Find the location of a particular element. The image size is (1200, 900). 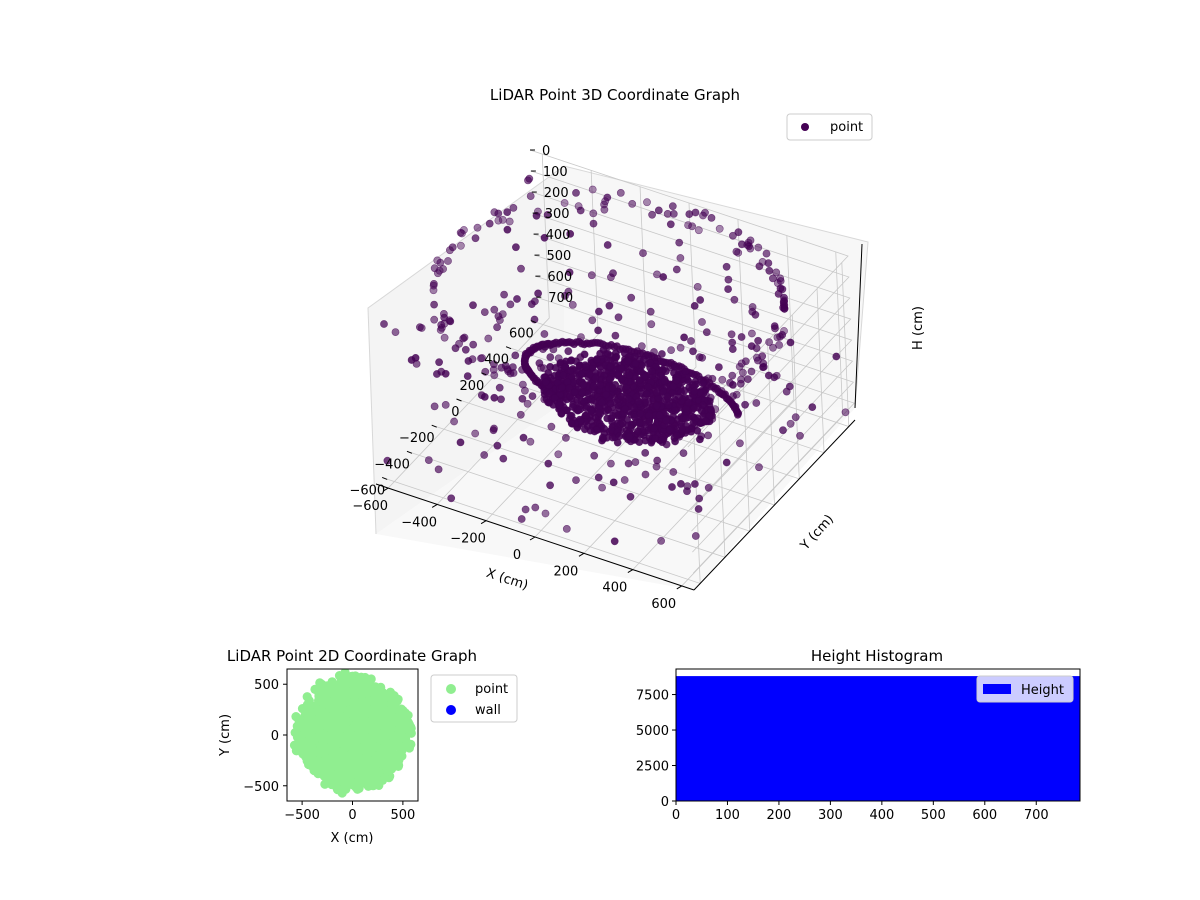

legend-label-wall-2d: wall is located at coordinates (488, 710).